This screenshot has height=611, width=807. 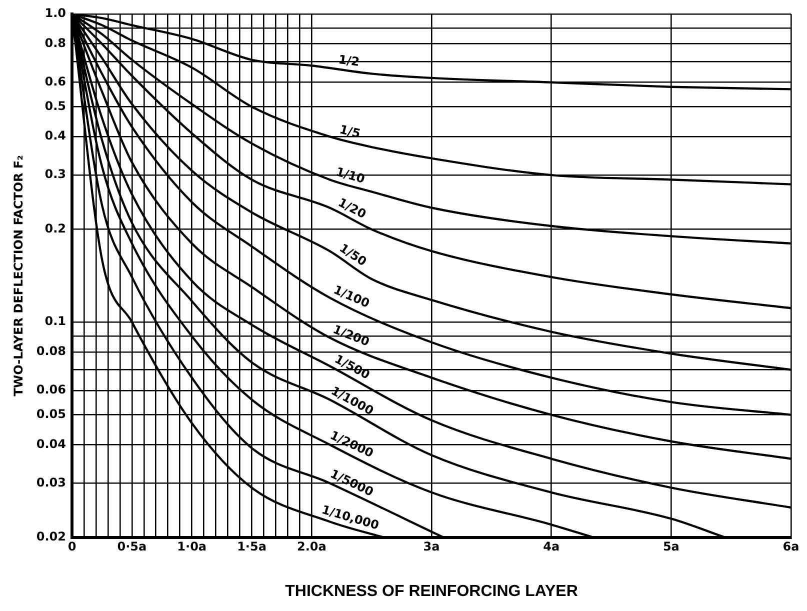 What do you see at coordinates (51, 413) in the screenshot?
I see `y-tick-label: 0.05` at bounding box center [51, 413].